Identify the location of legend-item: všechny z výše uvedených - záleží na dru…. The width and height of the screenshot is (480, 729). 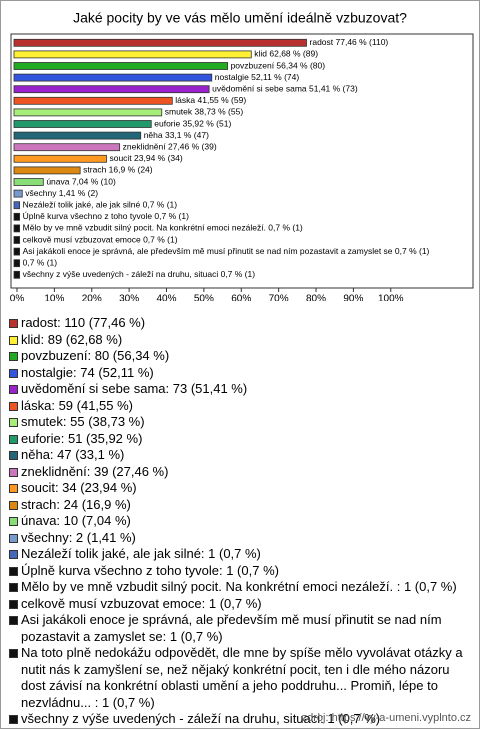
(242, 719).